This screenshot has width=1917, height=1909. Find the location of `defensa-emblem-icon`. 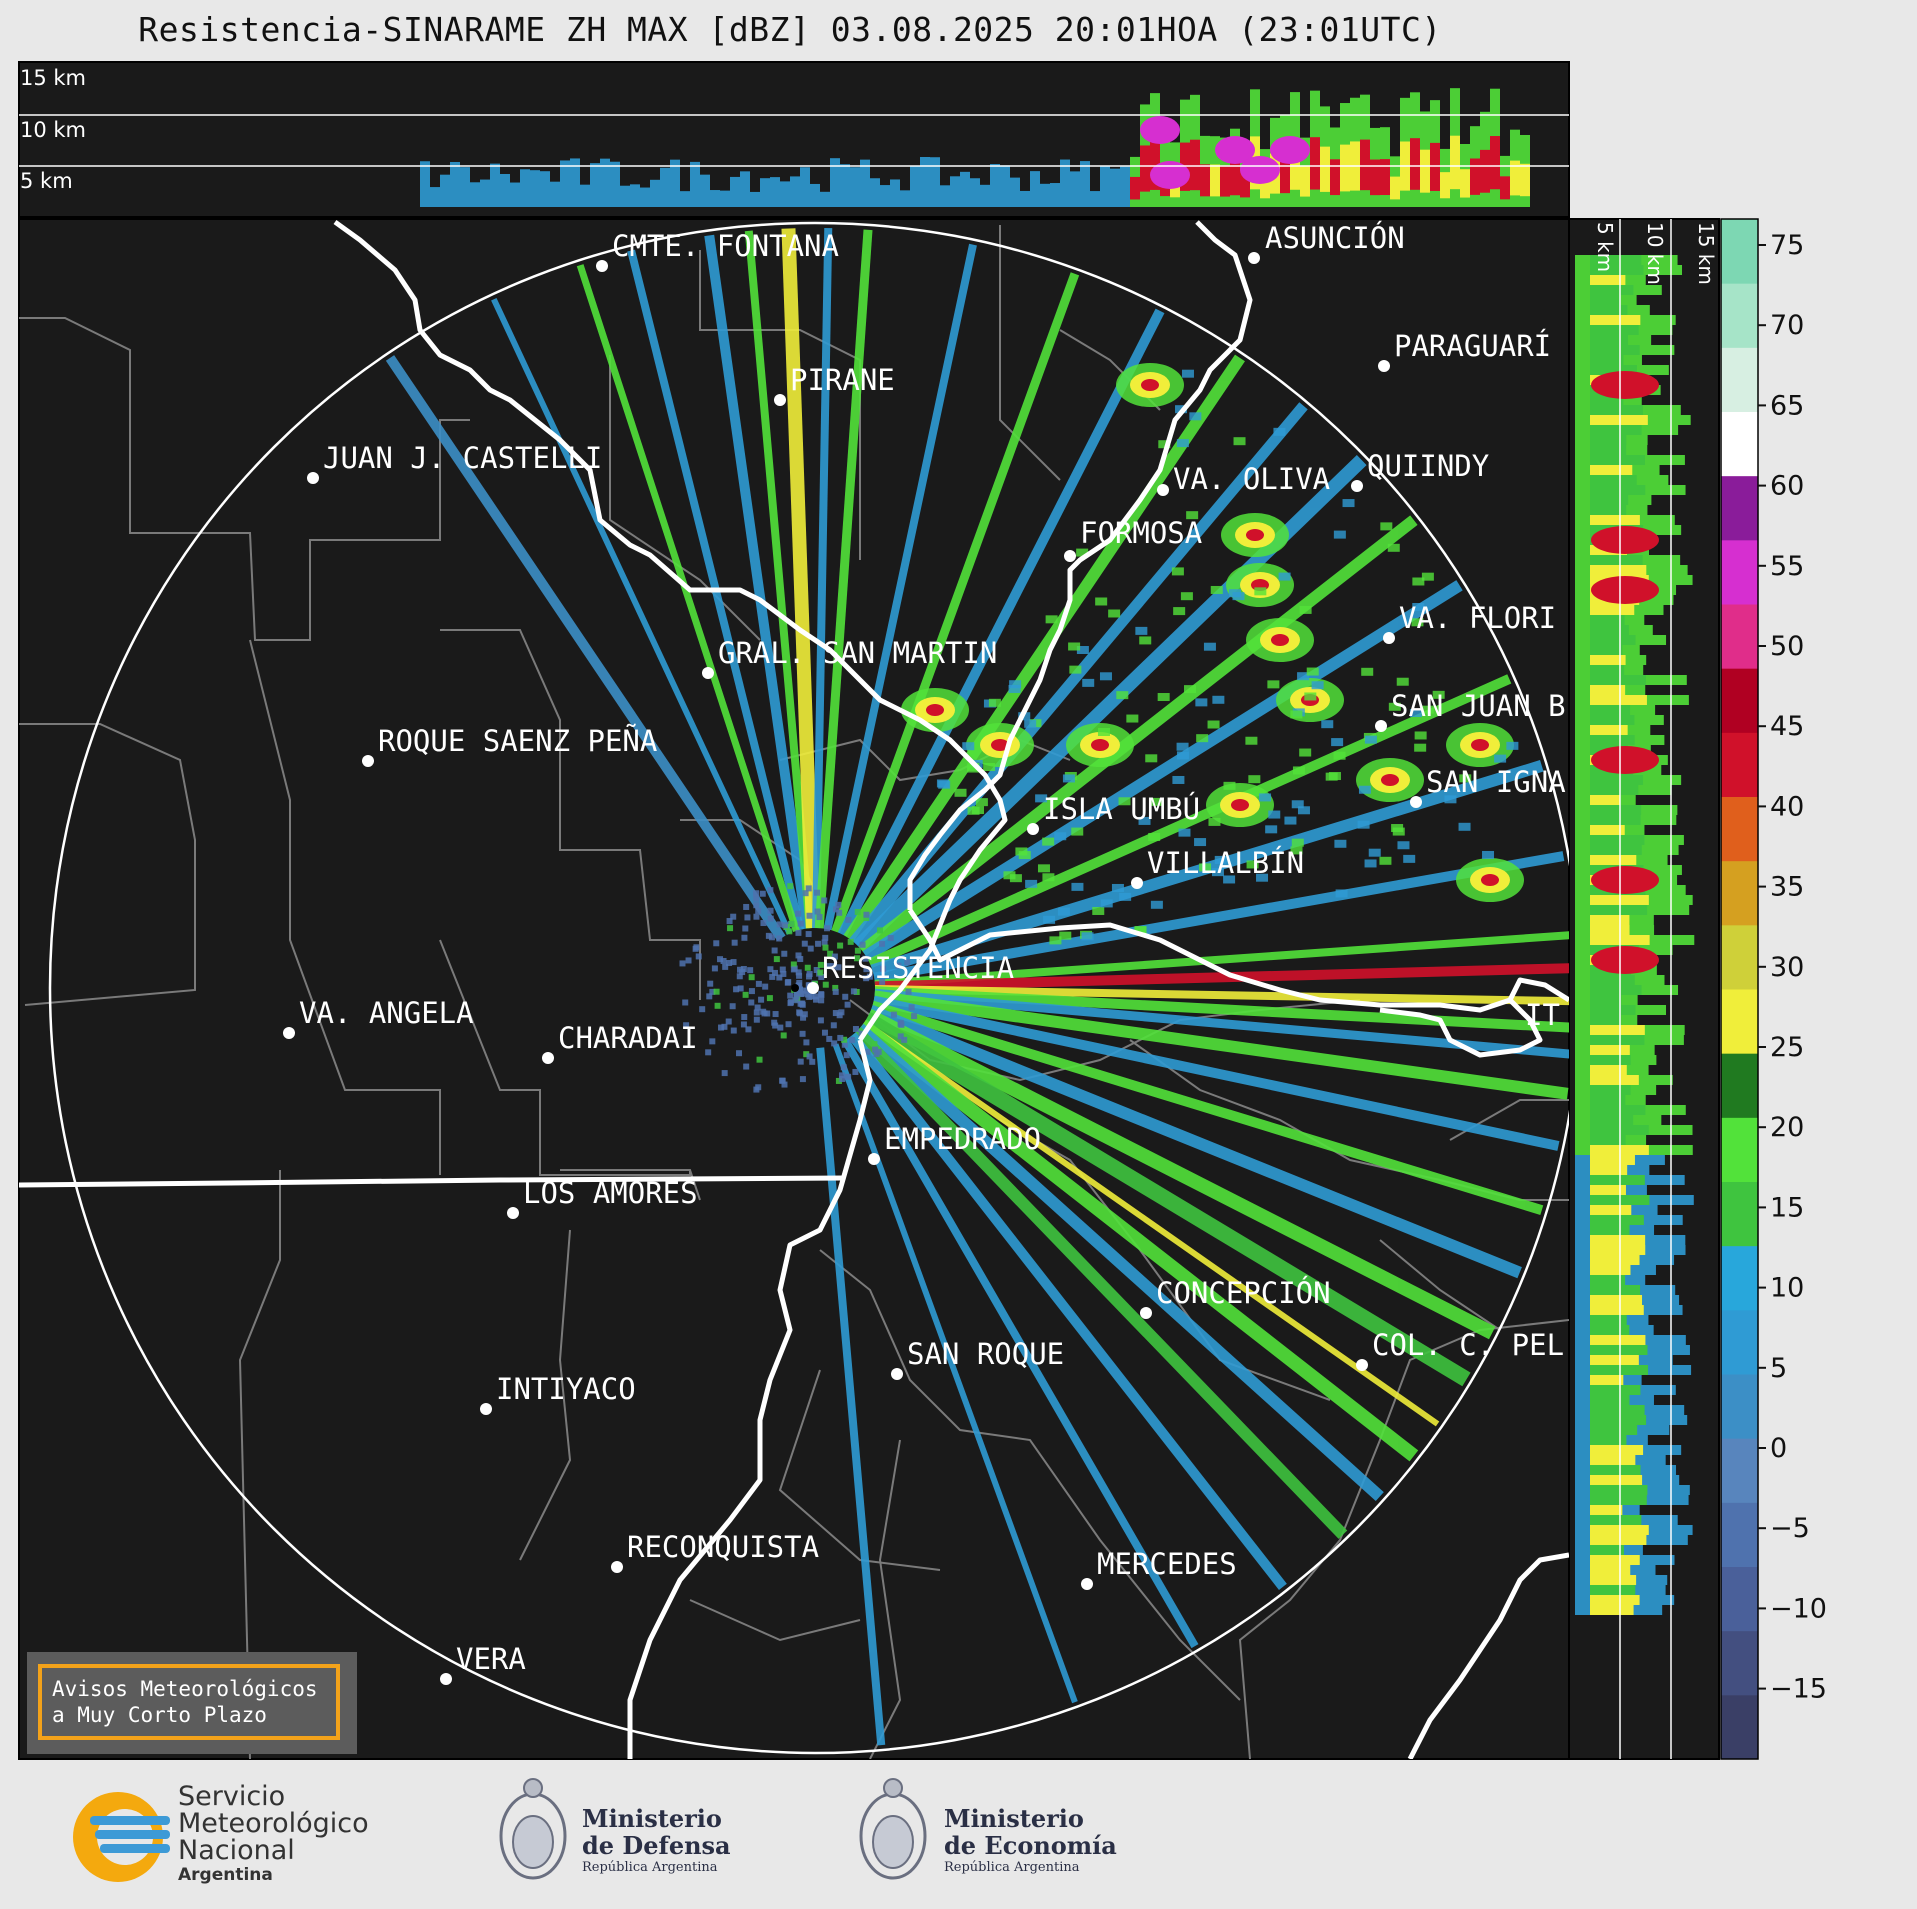

defensa-emblem-icon is located at coordinates (533, 1829).